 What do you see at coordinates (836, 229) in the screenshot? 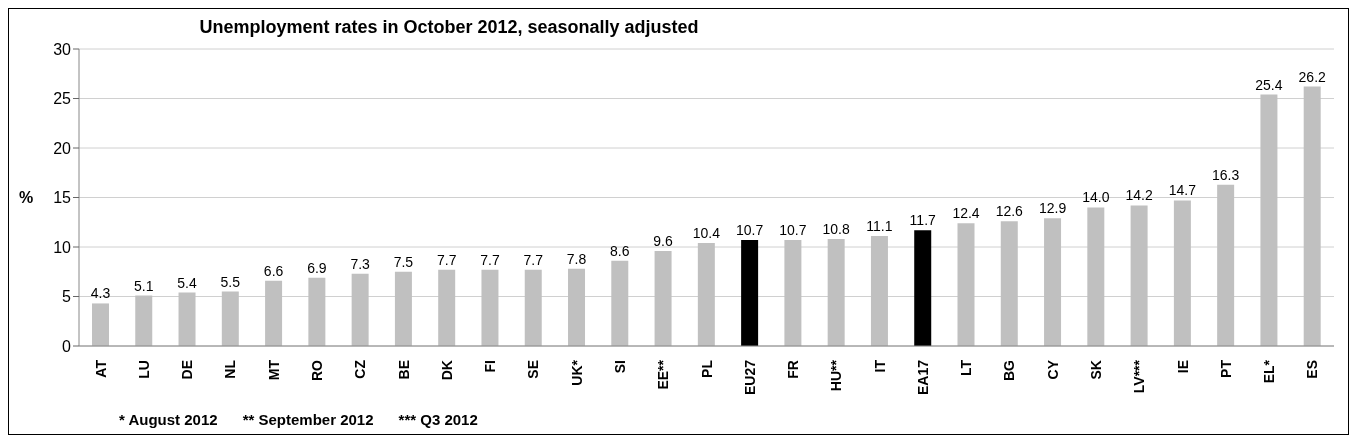
I see `data-label: 10.8` at bounding box center [836, 229].